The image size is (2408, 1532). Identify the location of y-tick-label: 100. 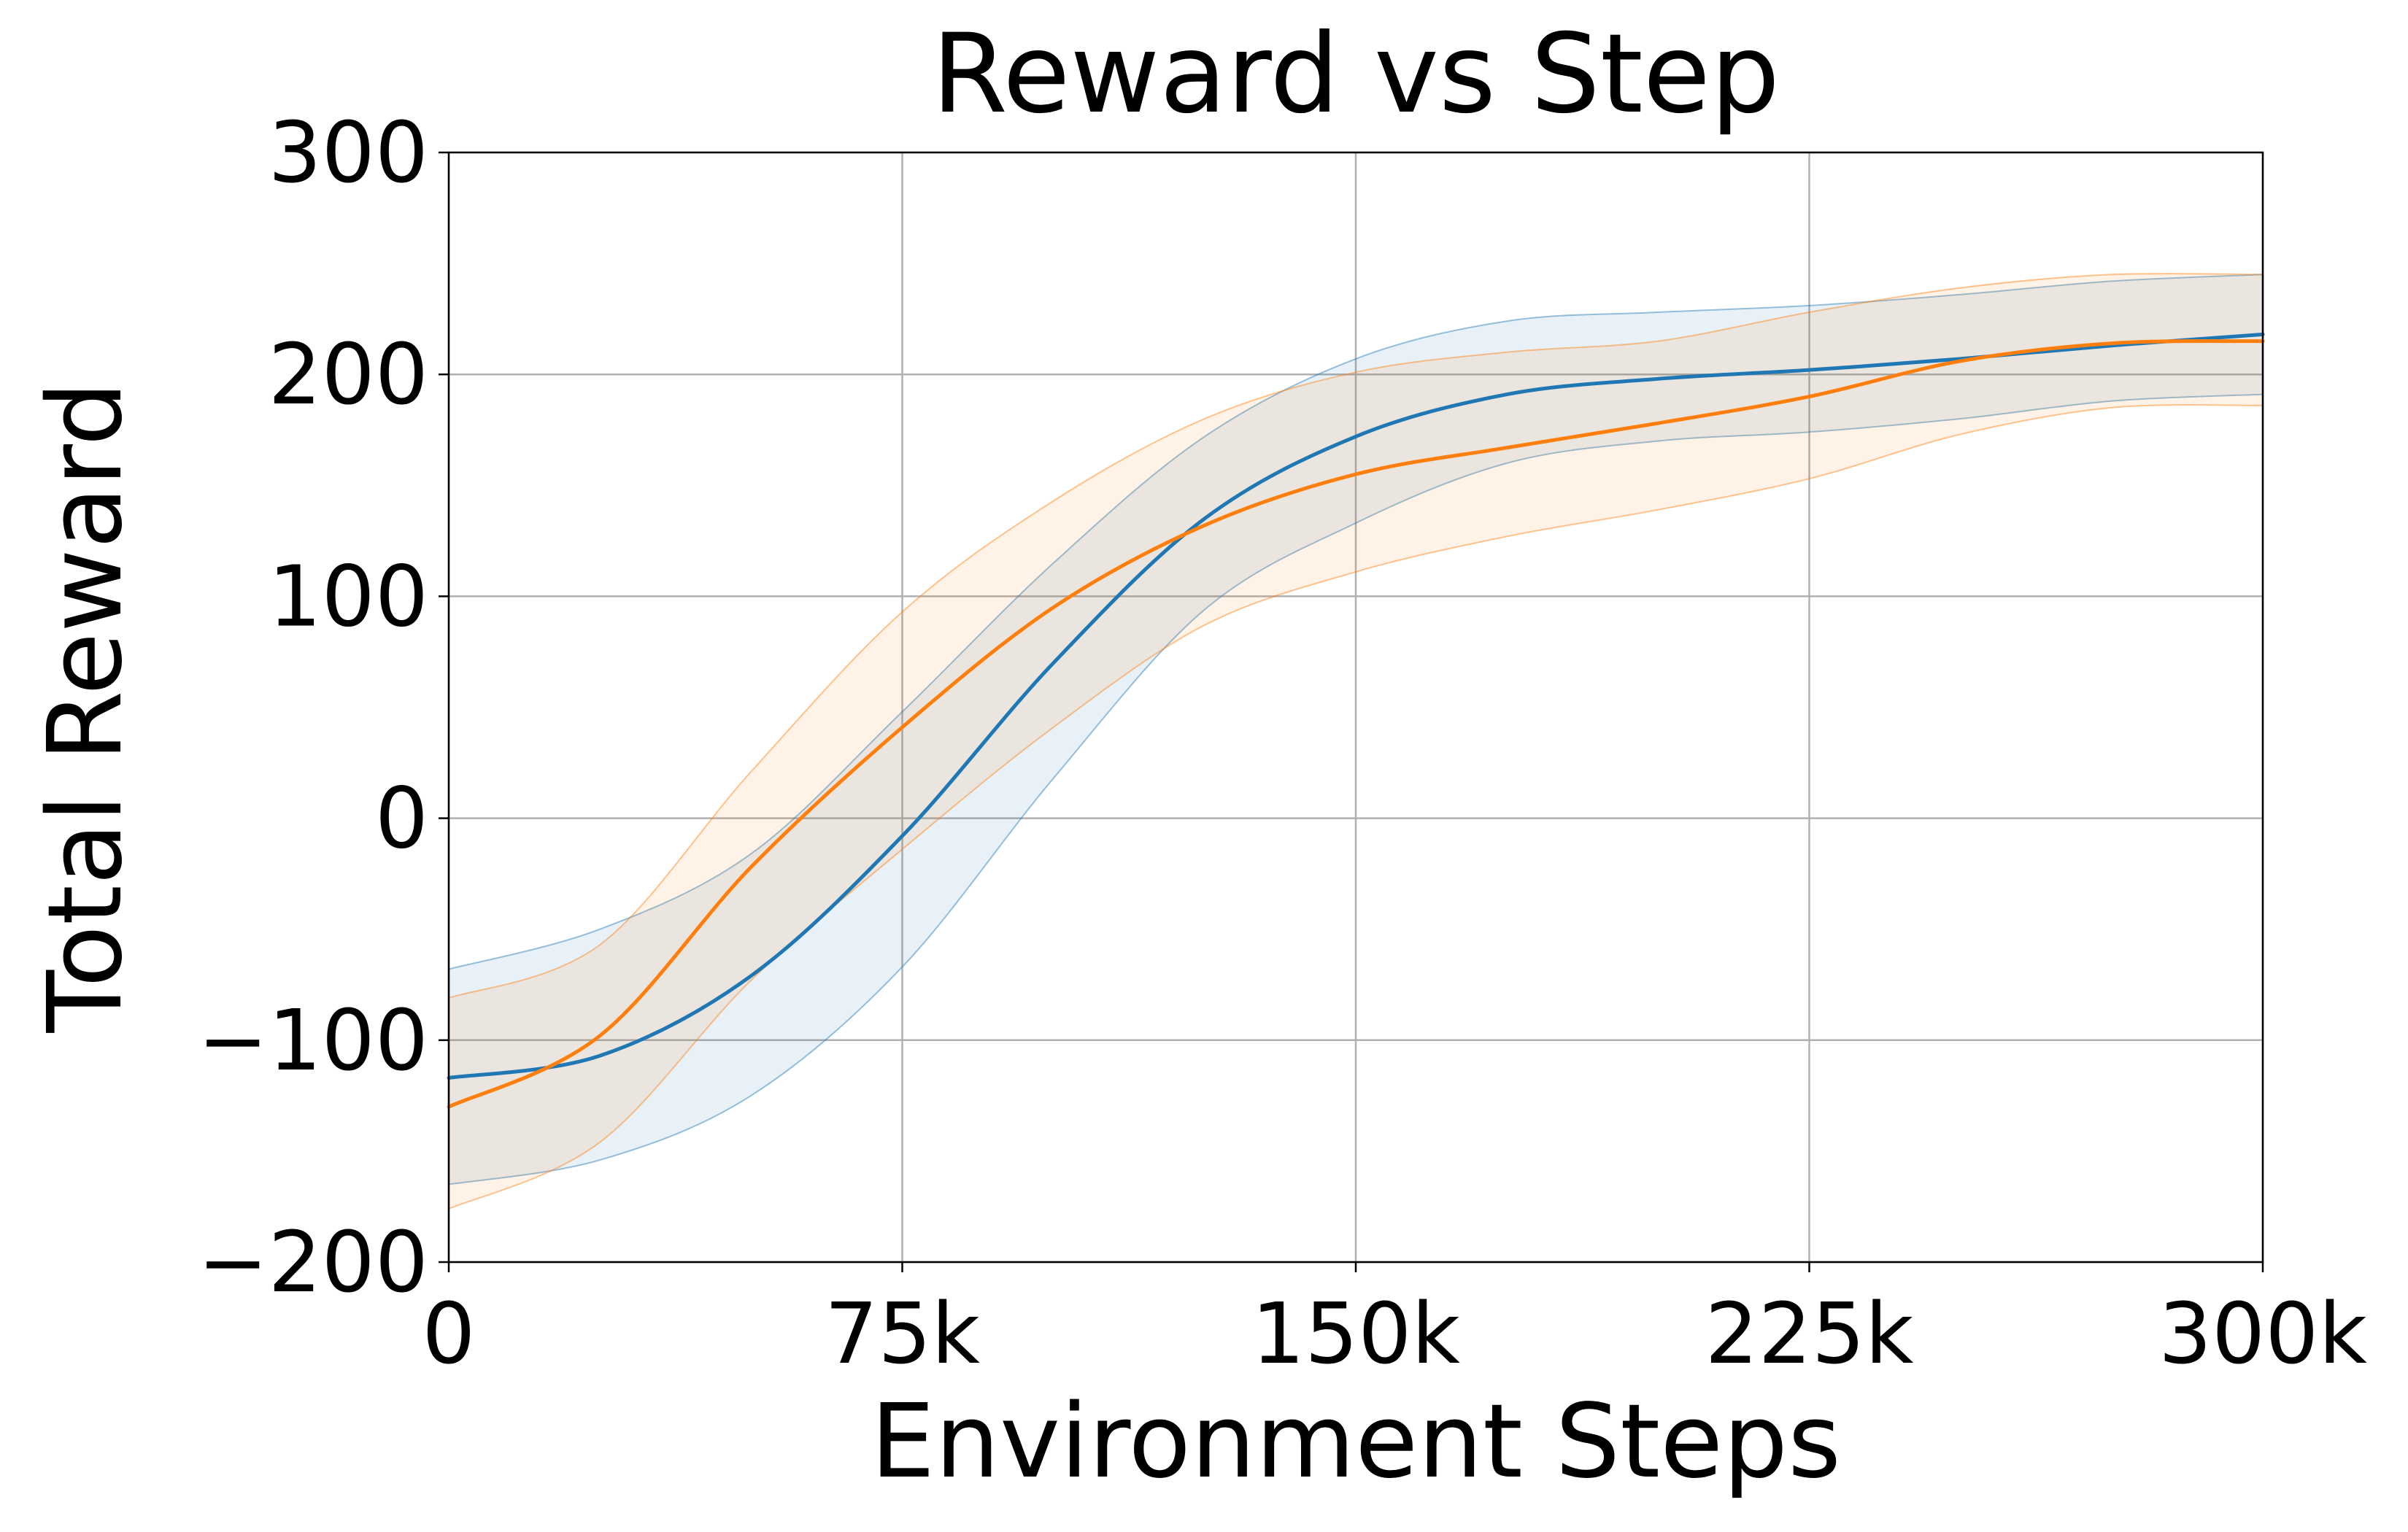
(349, 597).